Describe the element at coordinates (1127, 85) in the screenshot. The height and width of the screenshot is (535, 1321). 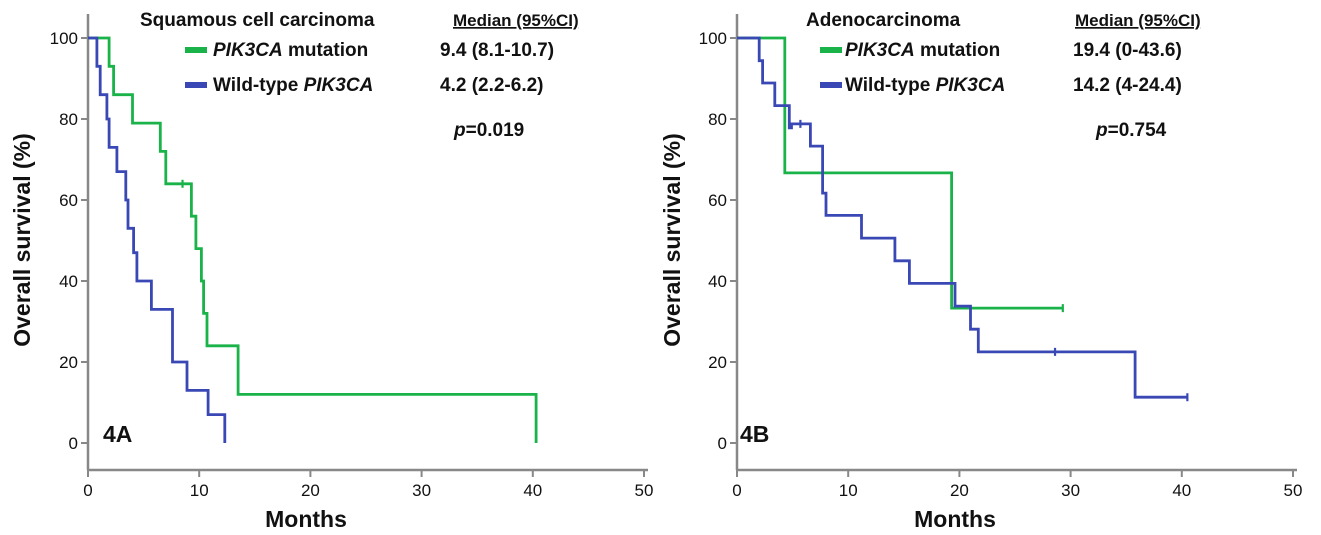
I see `legend-median: 14.2 (4-24.4)` at that location.